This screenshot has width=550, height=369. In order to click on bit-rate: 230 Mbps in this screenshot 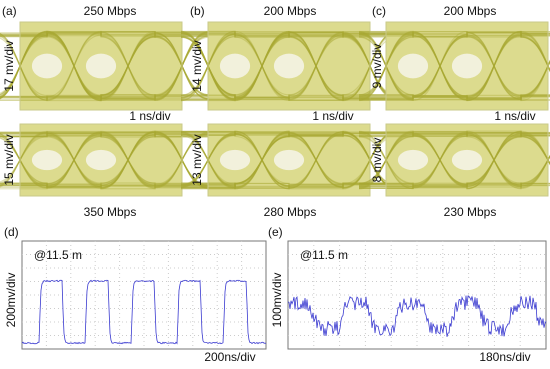, I will do `click(470, 212)`.